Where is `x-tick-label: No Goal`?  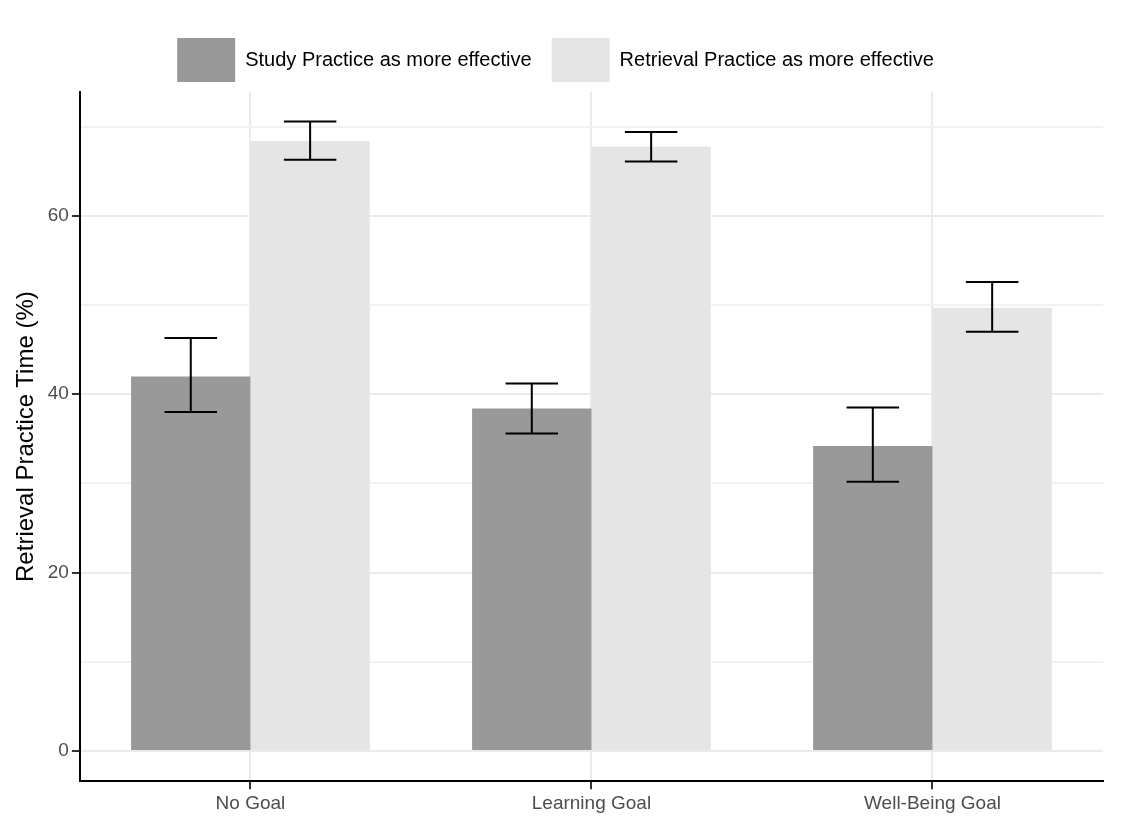 x-tick-label: No Goal is located at coordinates (250, 802).